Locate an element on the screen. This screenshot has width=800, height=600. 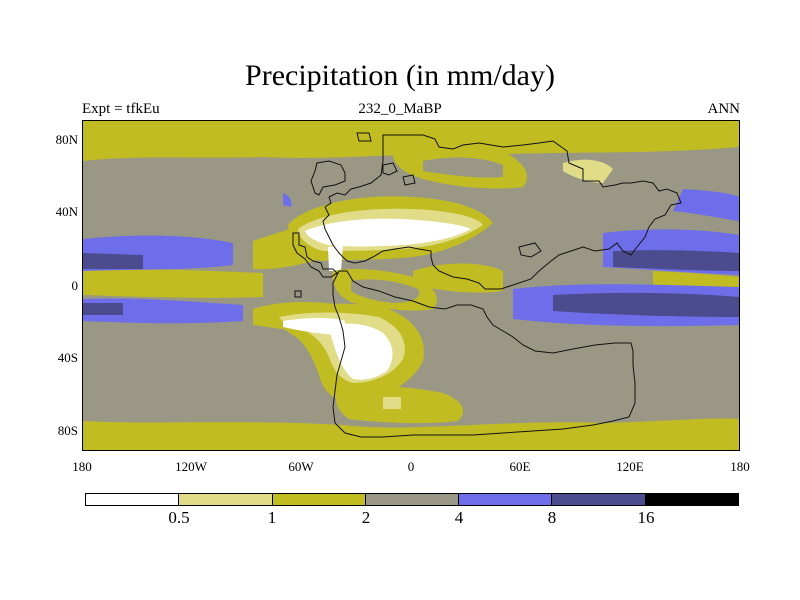
antarctic-low-precip is located at coordinates (411, 434).